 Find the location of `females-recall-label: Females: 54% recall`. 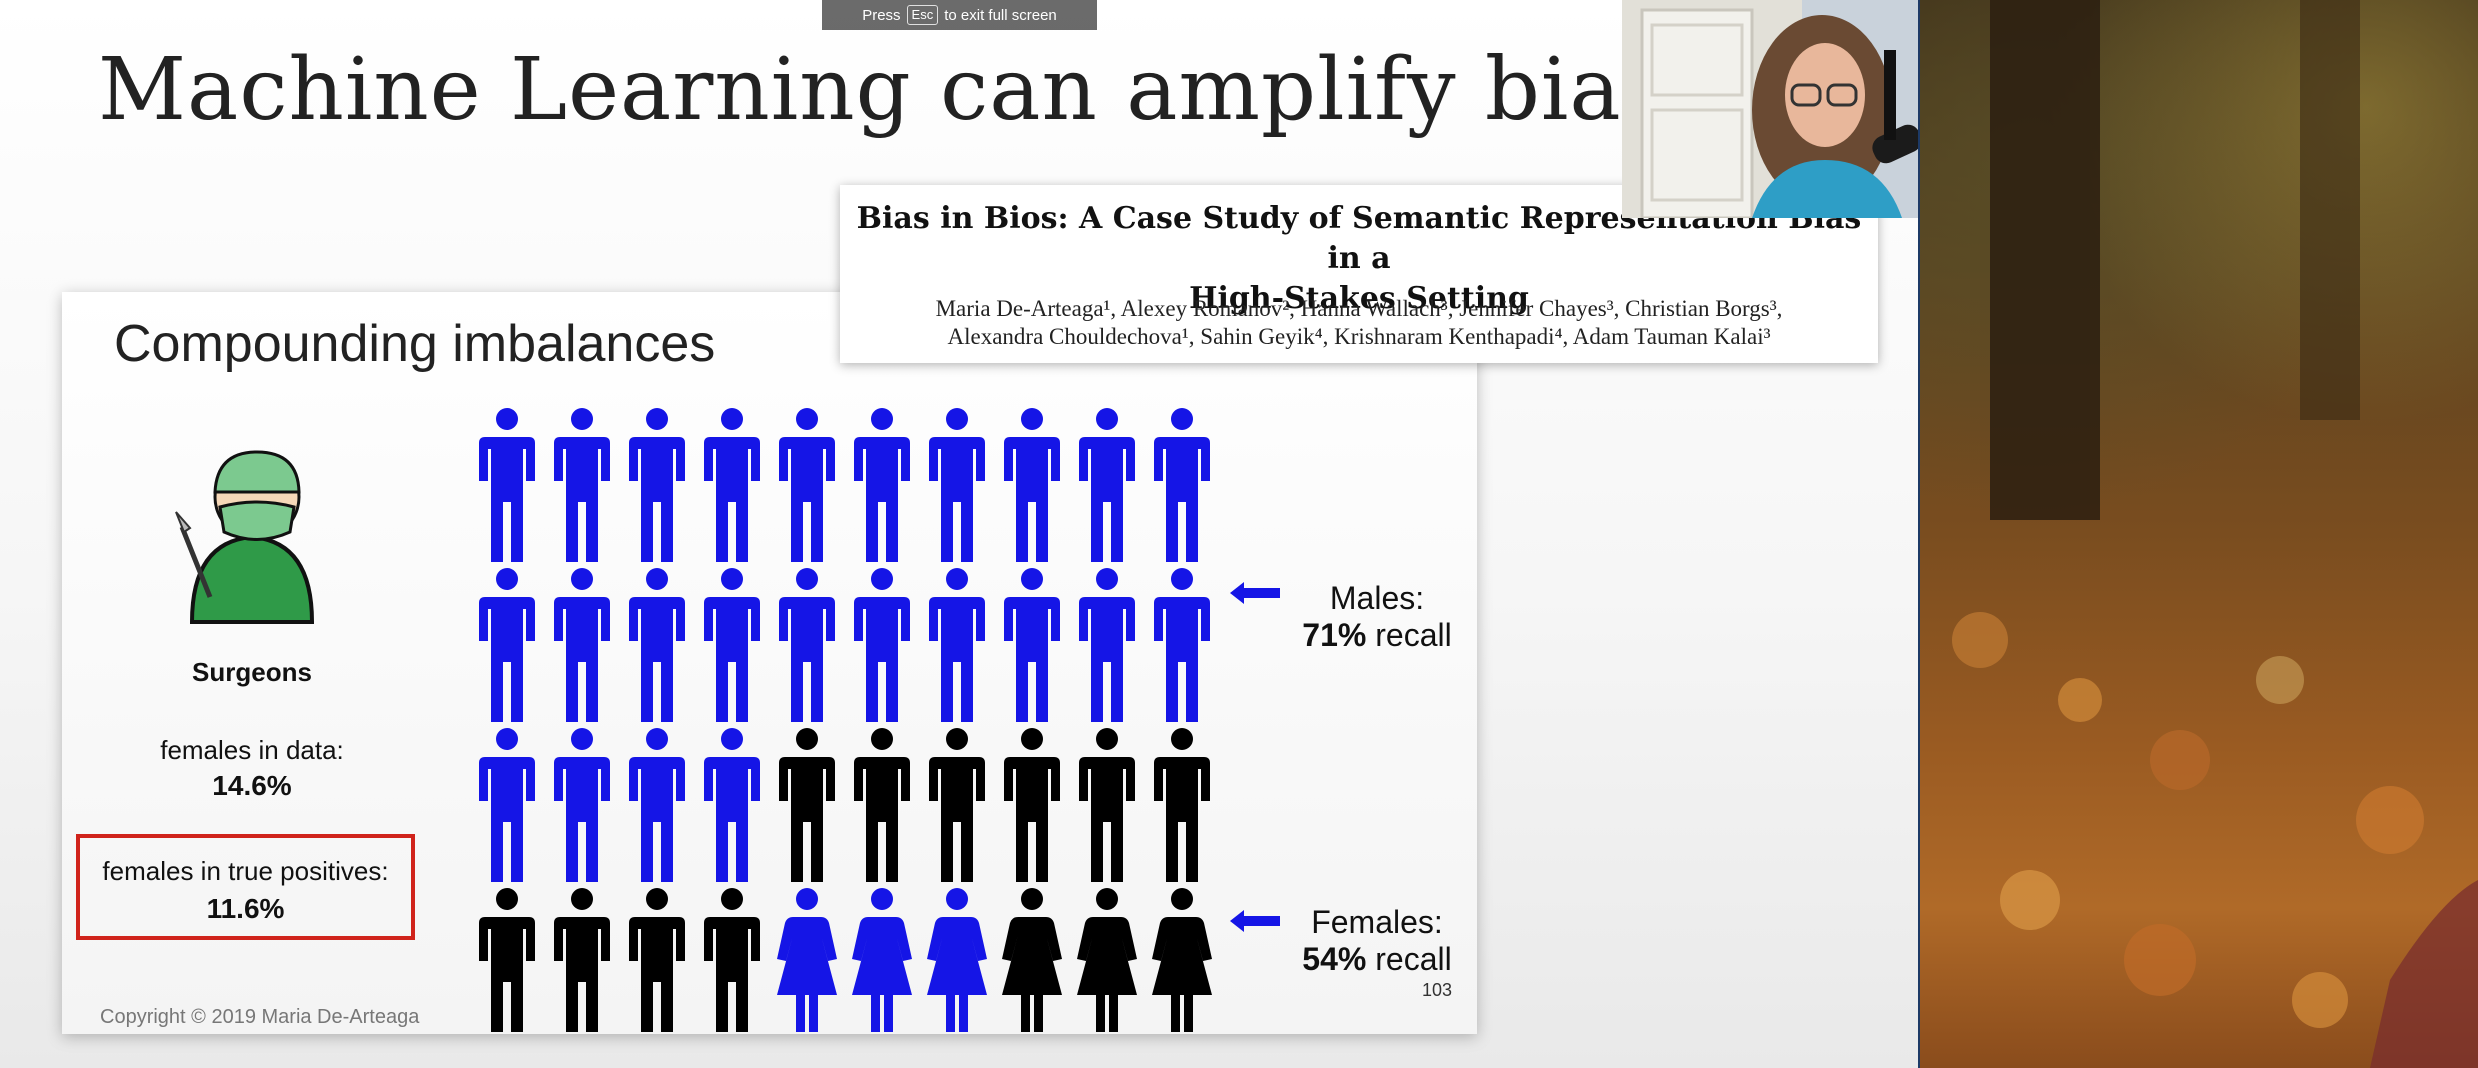

females-recall-label: Females: 54% recall is located at coordinates (1377, 941).